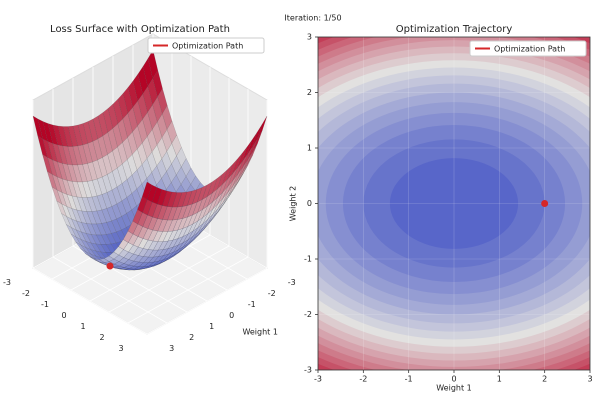 This screenshot has height=400, width=600. I want to click on suptitle: Iteration: 1/50, so click(312, 18).